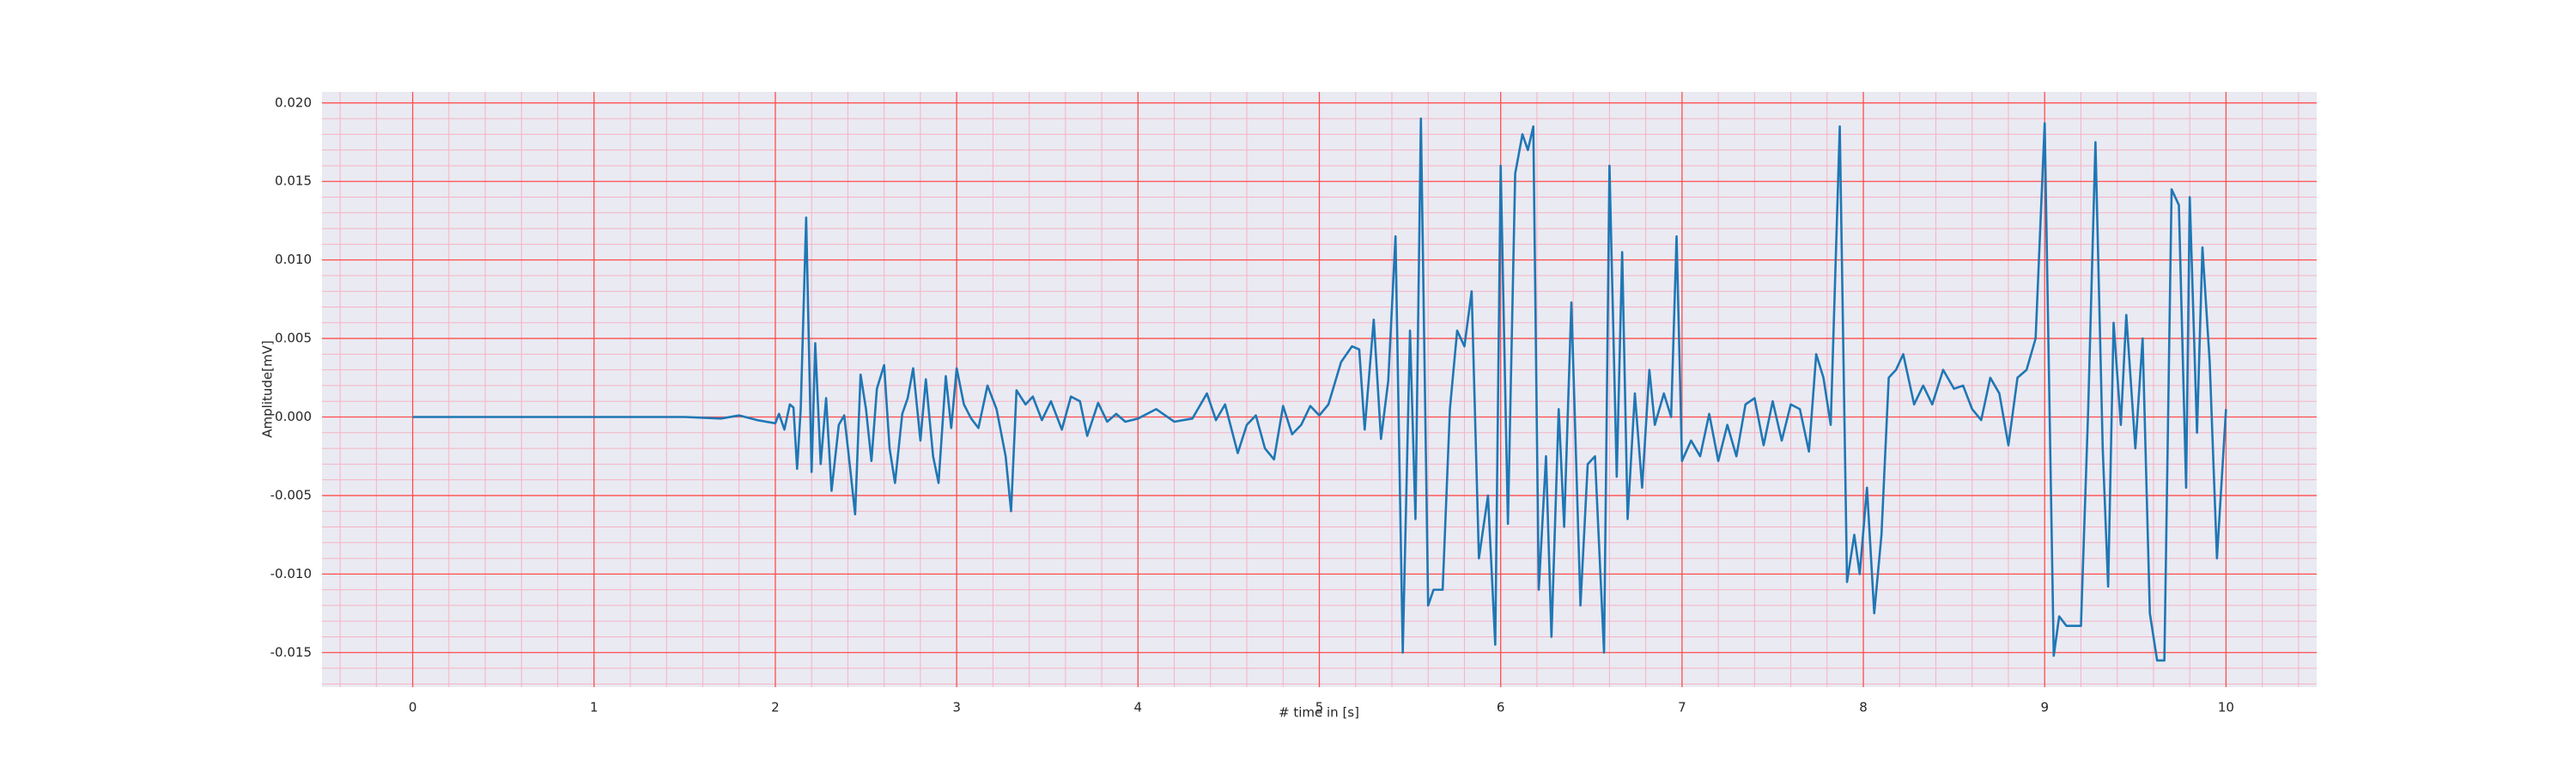 The width and height of the screenshot is (2576, 773). Describe the element at coordinates (293, 338) in the screenshot. I see `y-tick-label: 0.005` at that location.